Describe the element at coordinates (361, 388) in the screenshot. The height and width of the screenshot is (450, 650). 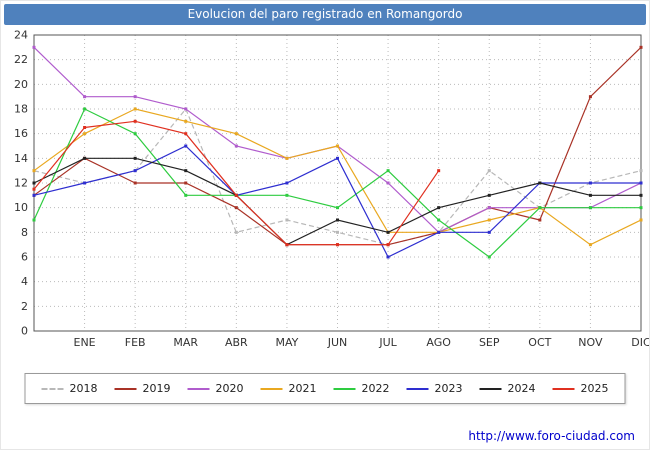
I see `legend-item-2022: 2022` at that location.